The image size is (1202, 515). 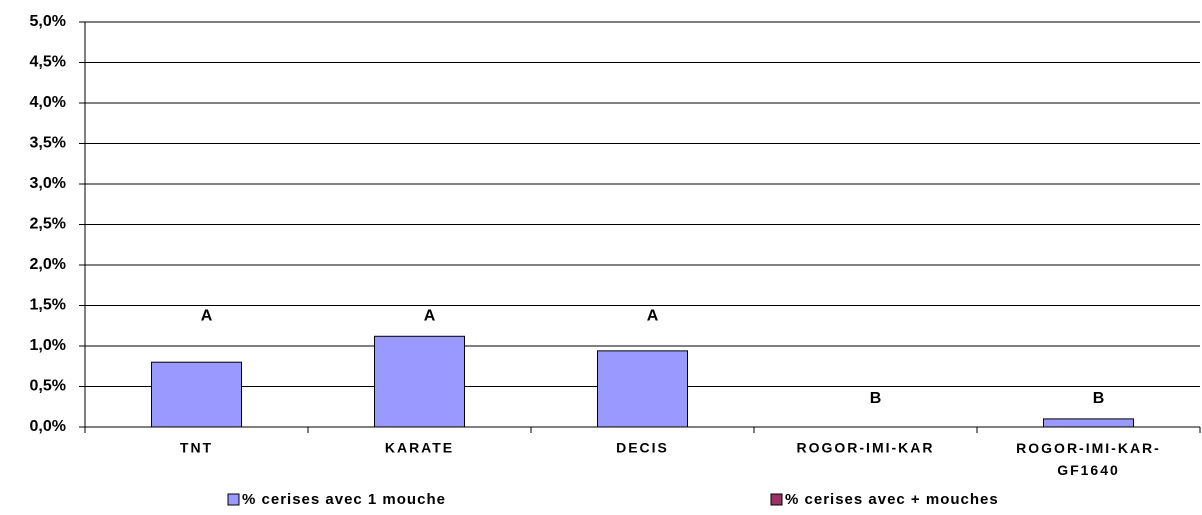 What do you see at coordinates (48, 183) in the screenshot?
I see `y-tick-label: 3,0%` at bounding box center [48, 183].